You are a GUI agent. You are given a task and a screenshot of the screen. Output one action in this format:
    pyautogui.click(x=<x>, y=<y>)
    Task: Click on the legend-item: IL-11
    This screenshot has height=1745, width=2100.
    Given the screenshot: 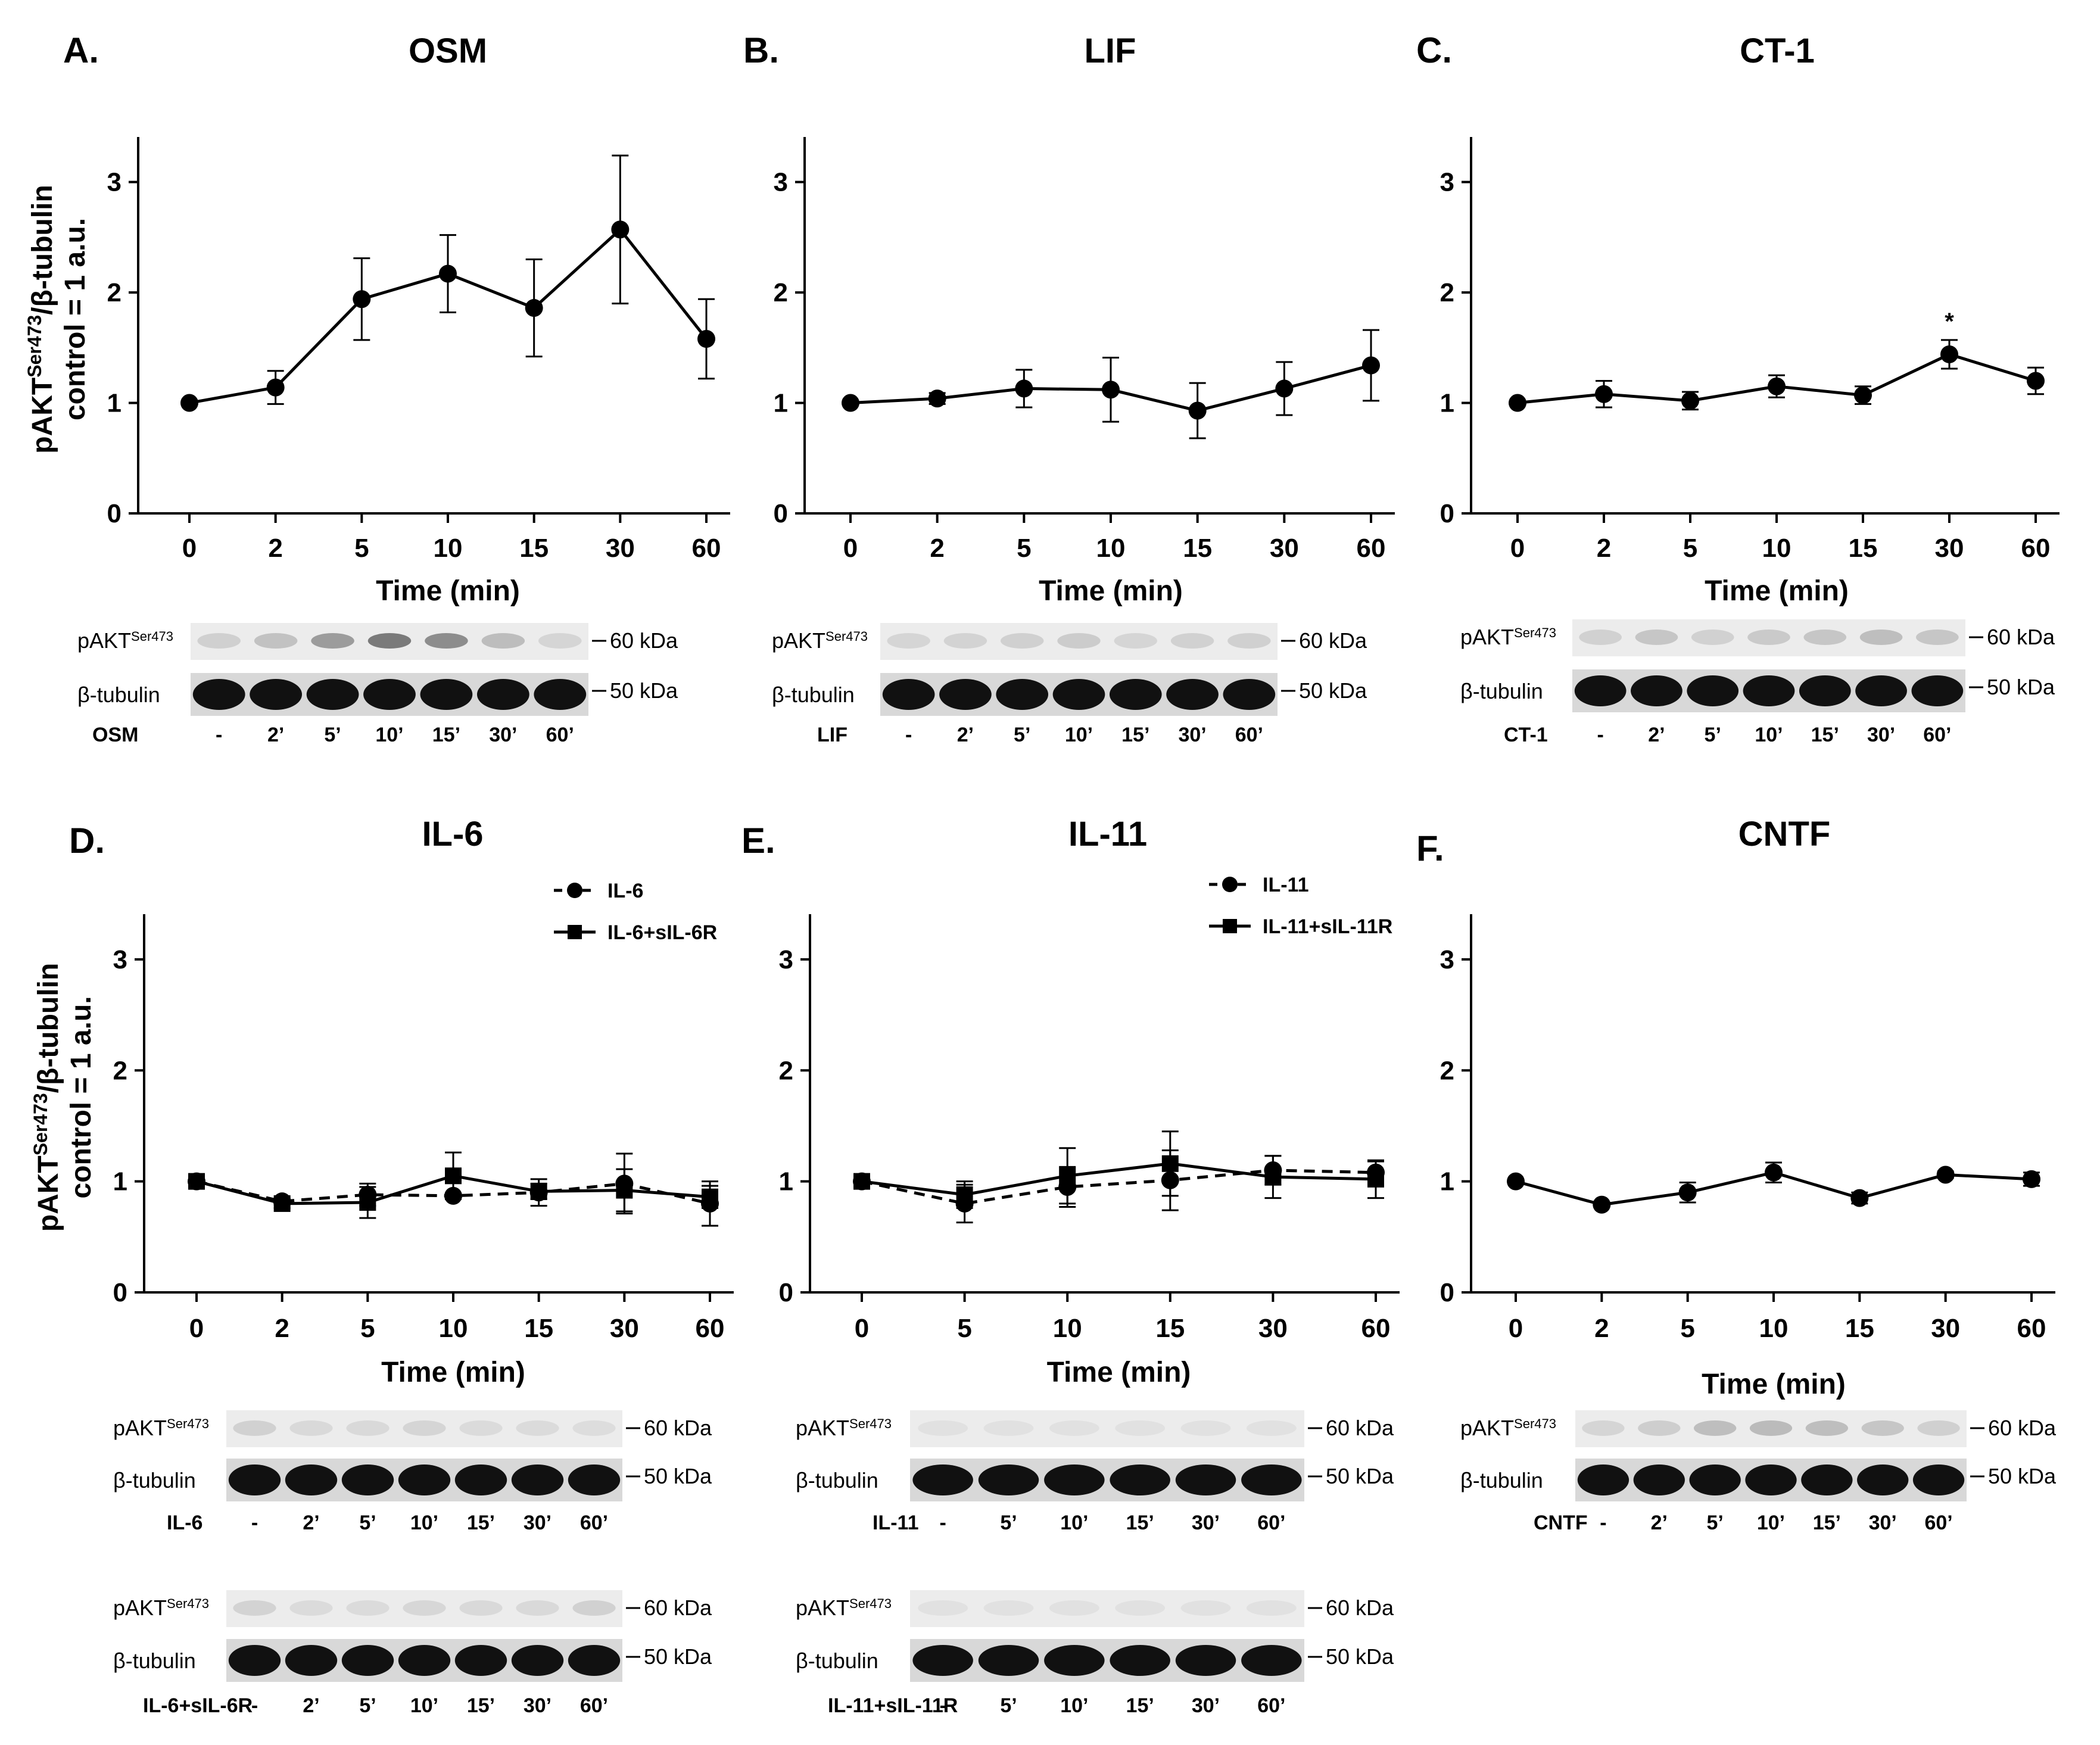 What is the action you would take?
    pyautogui.click(x=1258, y=885)
    